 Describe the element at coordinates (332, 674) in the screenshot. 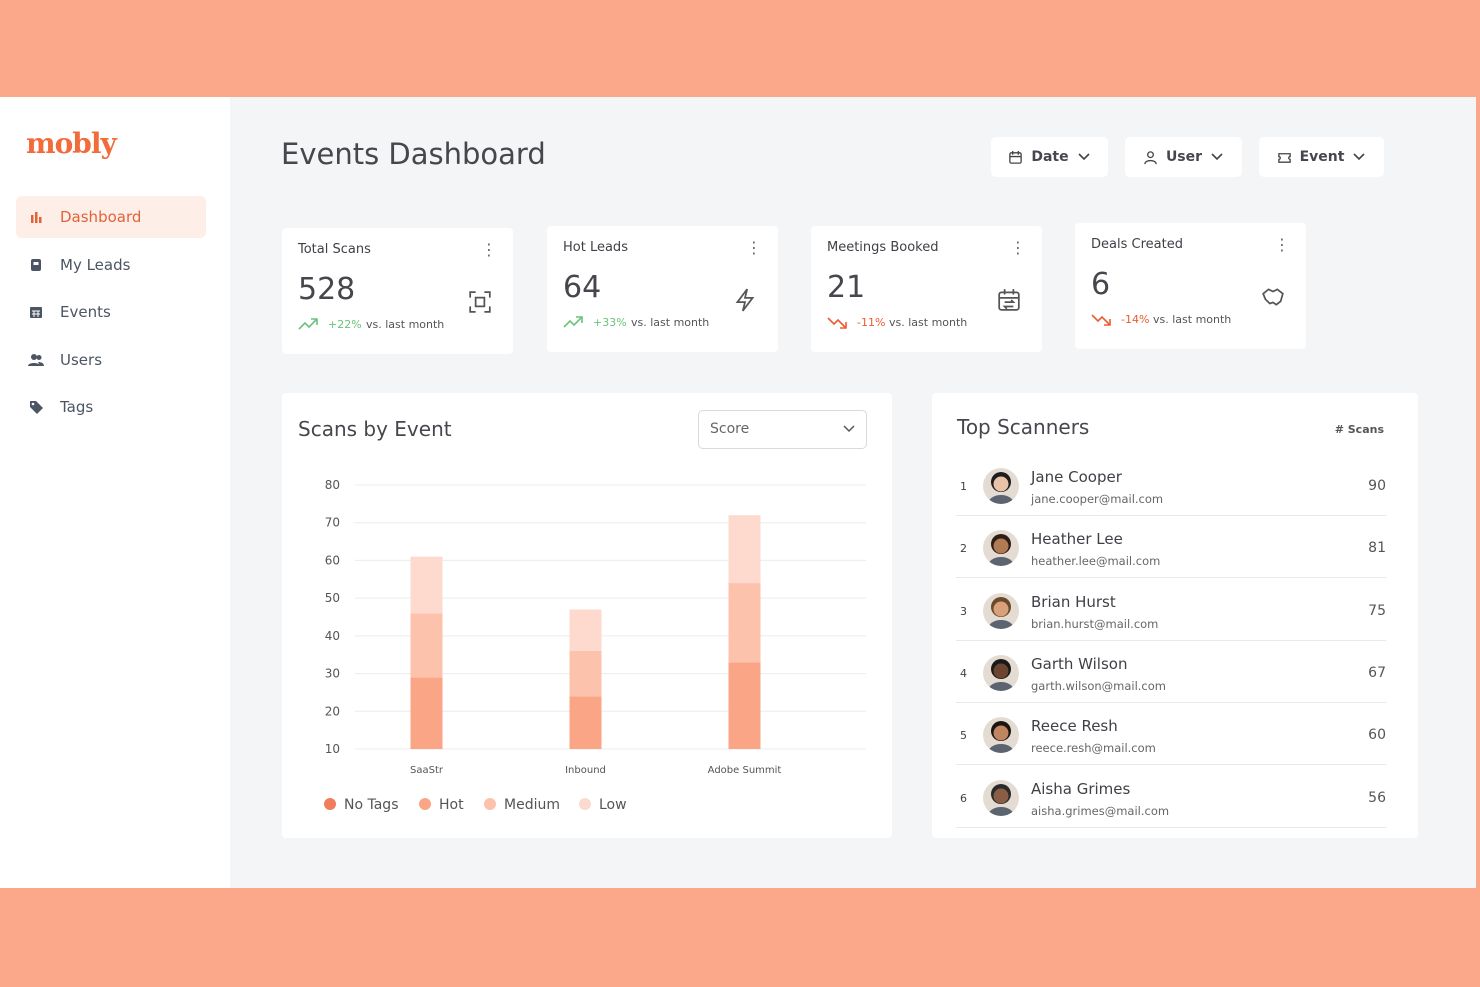

I see `y-tick-label: 30` at that location.